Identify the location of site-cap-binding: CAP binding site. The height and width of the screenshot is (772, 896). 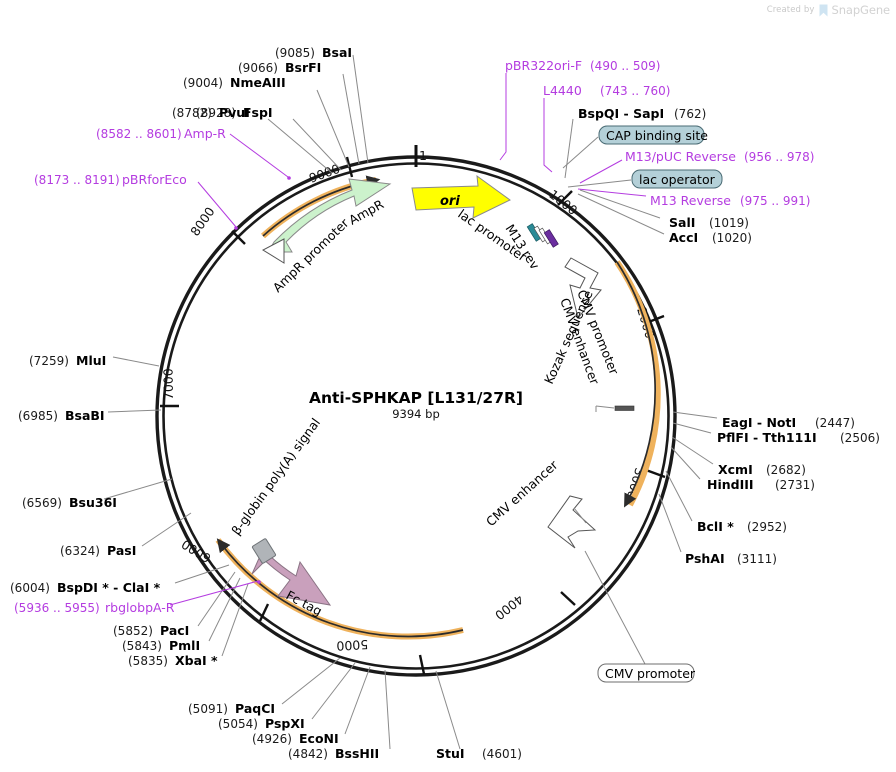
(635, 147).